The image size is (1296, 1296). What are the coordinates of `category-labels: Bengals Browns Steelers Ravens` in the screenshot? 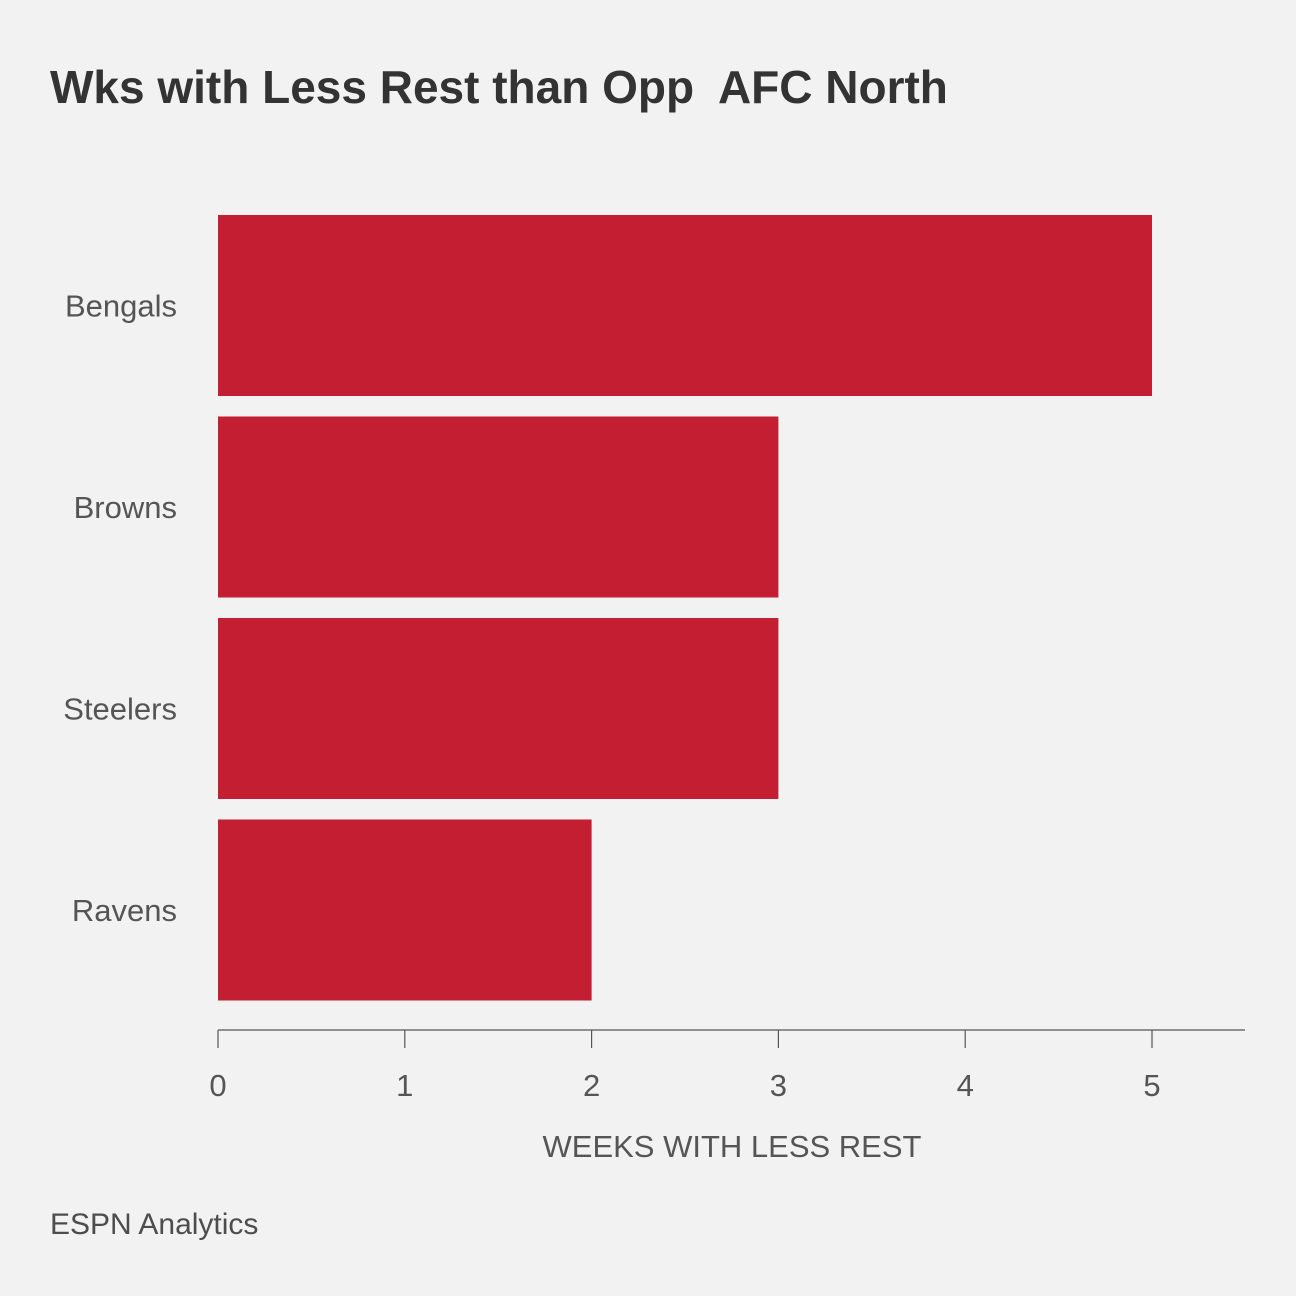 It's located at (120, 609).